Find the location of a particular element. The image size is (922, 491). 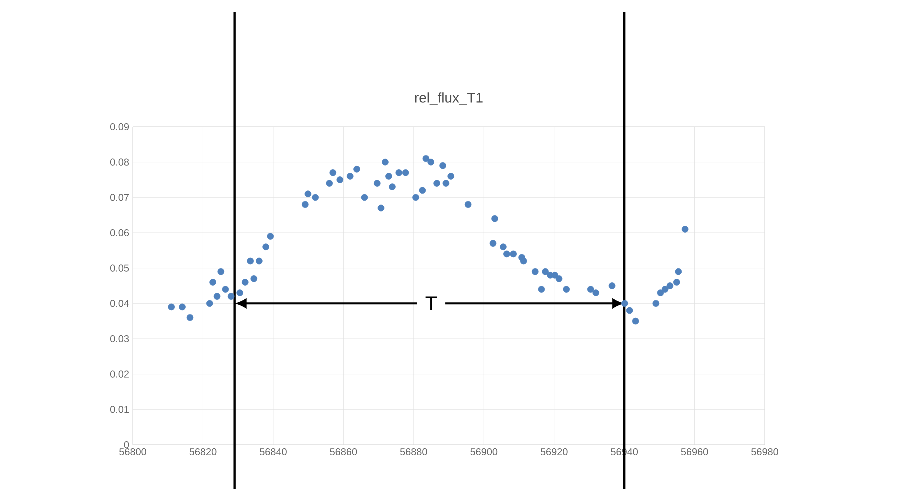

x-tick-label: 56980 is located at coordinates (765, 452).